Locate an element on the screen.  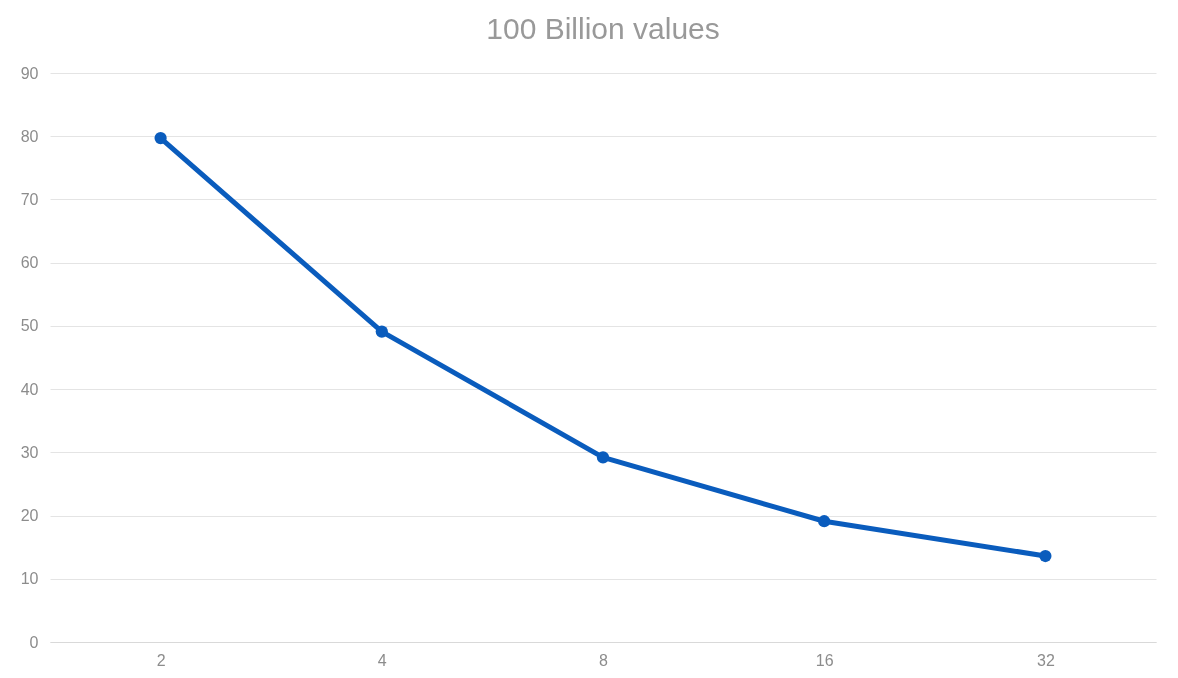
y-tick-label: 90 is located at coordinates (29, 73).